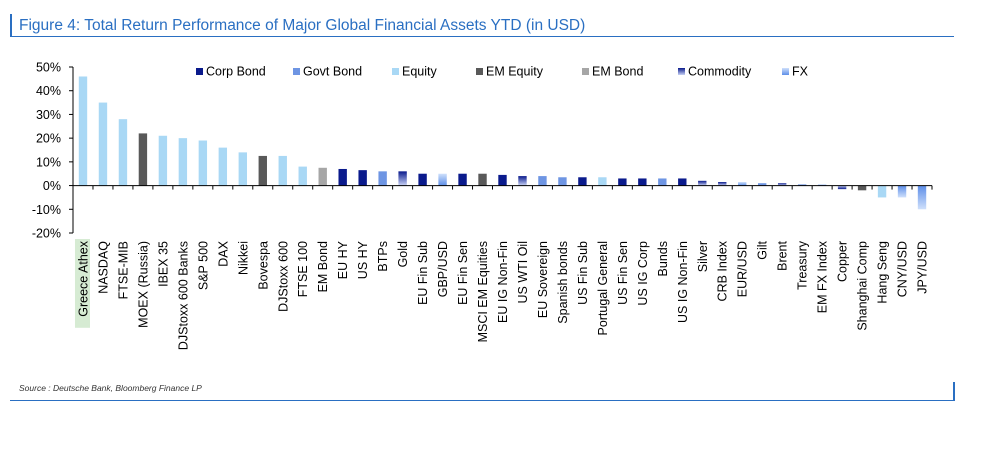 This screenshot has height=466, width=988. What do you see at coordinates (843, 261) in the screenshot?
I see `x-tick-label: Copper` at bounding box center [843, 261].